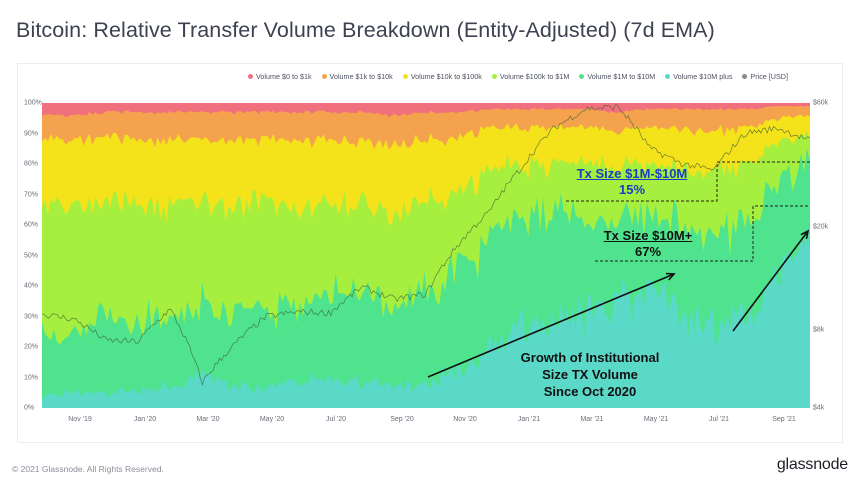 This screenshot has width=860, height=495. What do you see at coordinates (819, 330) in the screenshot?
I see `y-tick-right: $8k` at bounding box center [819, 330].